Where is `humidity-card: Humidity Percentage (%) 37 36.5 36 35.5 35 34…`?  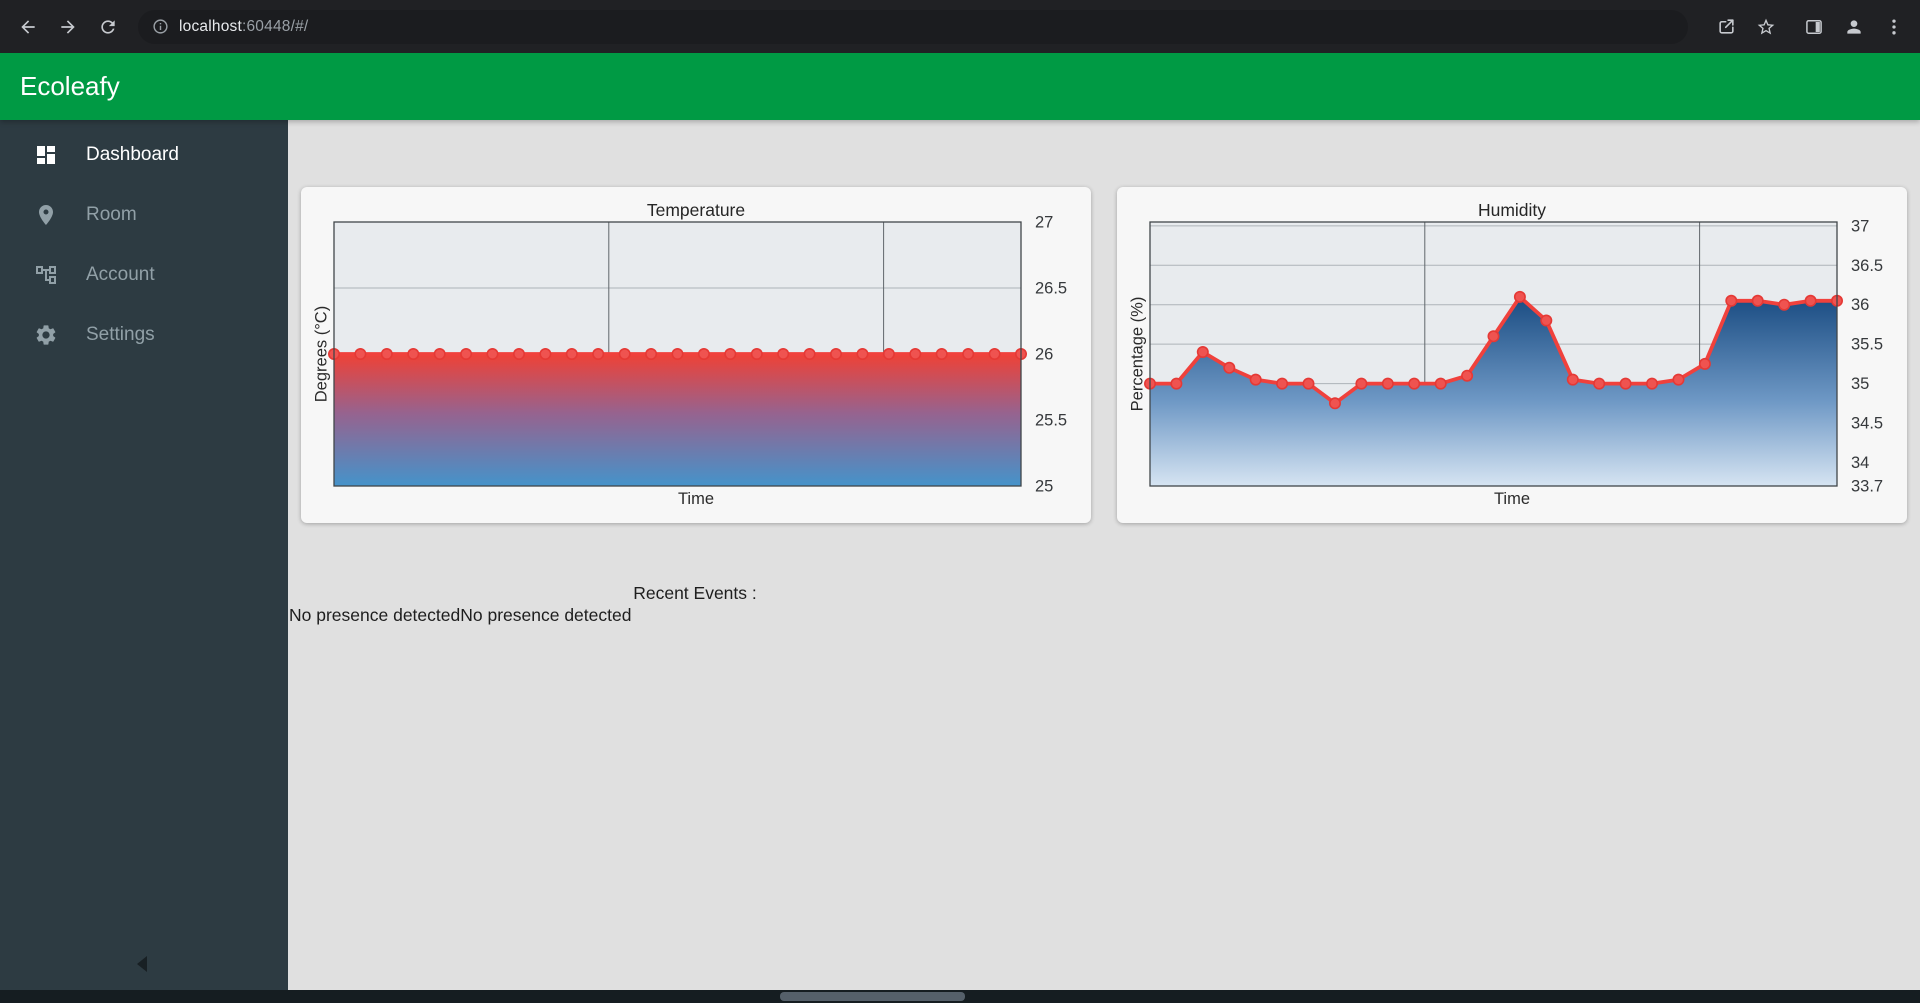
humidity-card: Humidity Percentage (%) 37 36.5 36 35.5 35 34… is located at coordinates (1512, 355).